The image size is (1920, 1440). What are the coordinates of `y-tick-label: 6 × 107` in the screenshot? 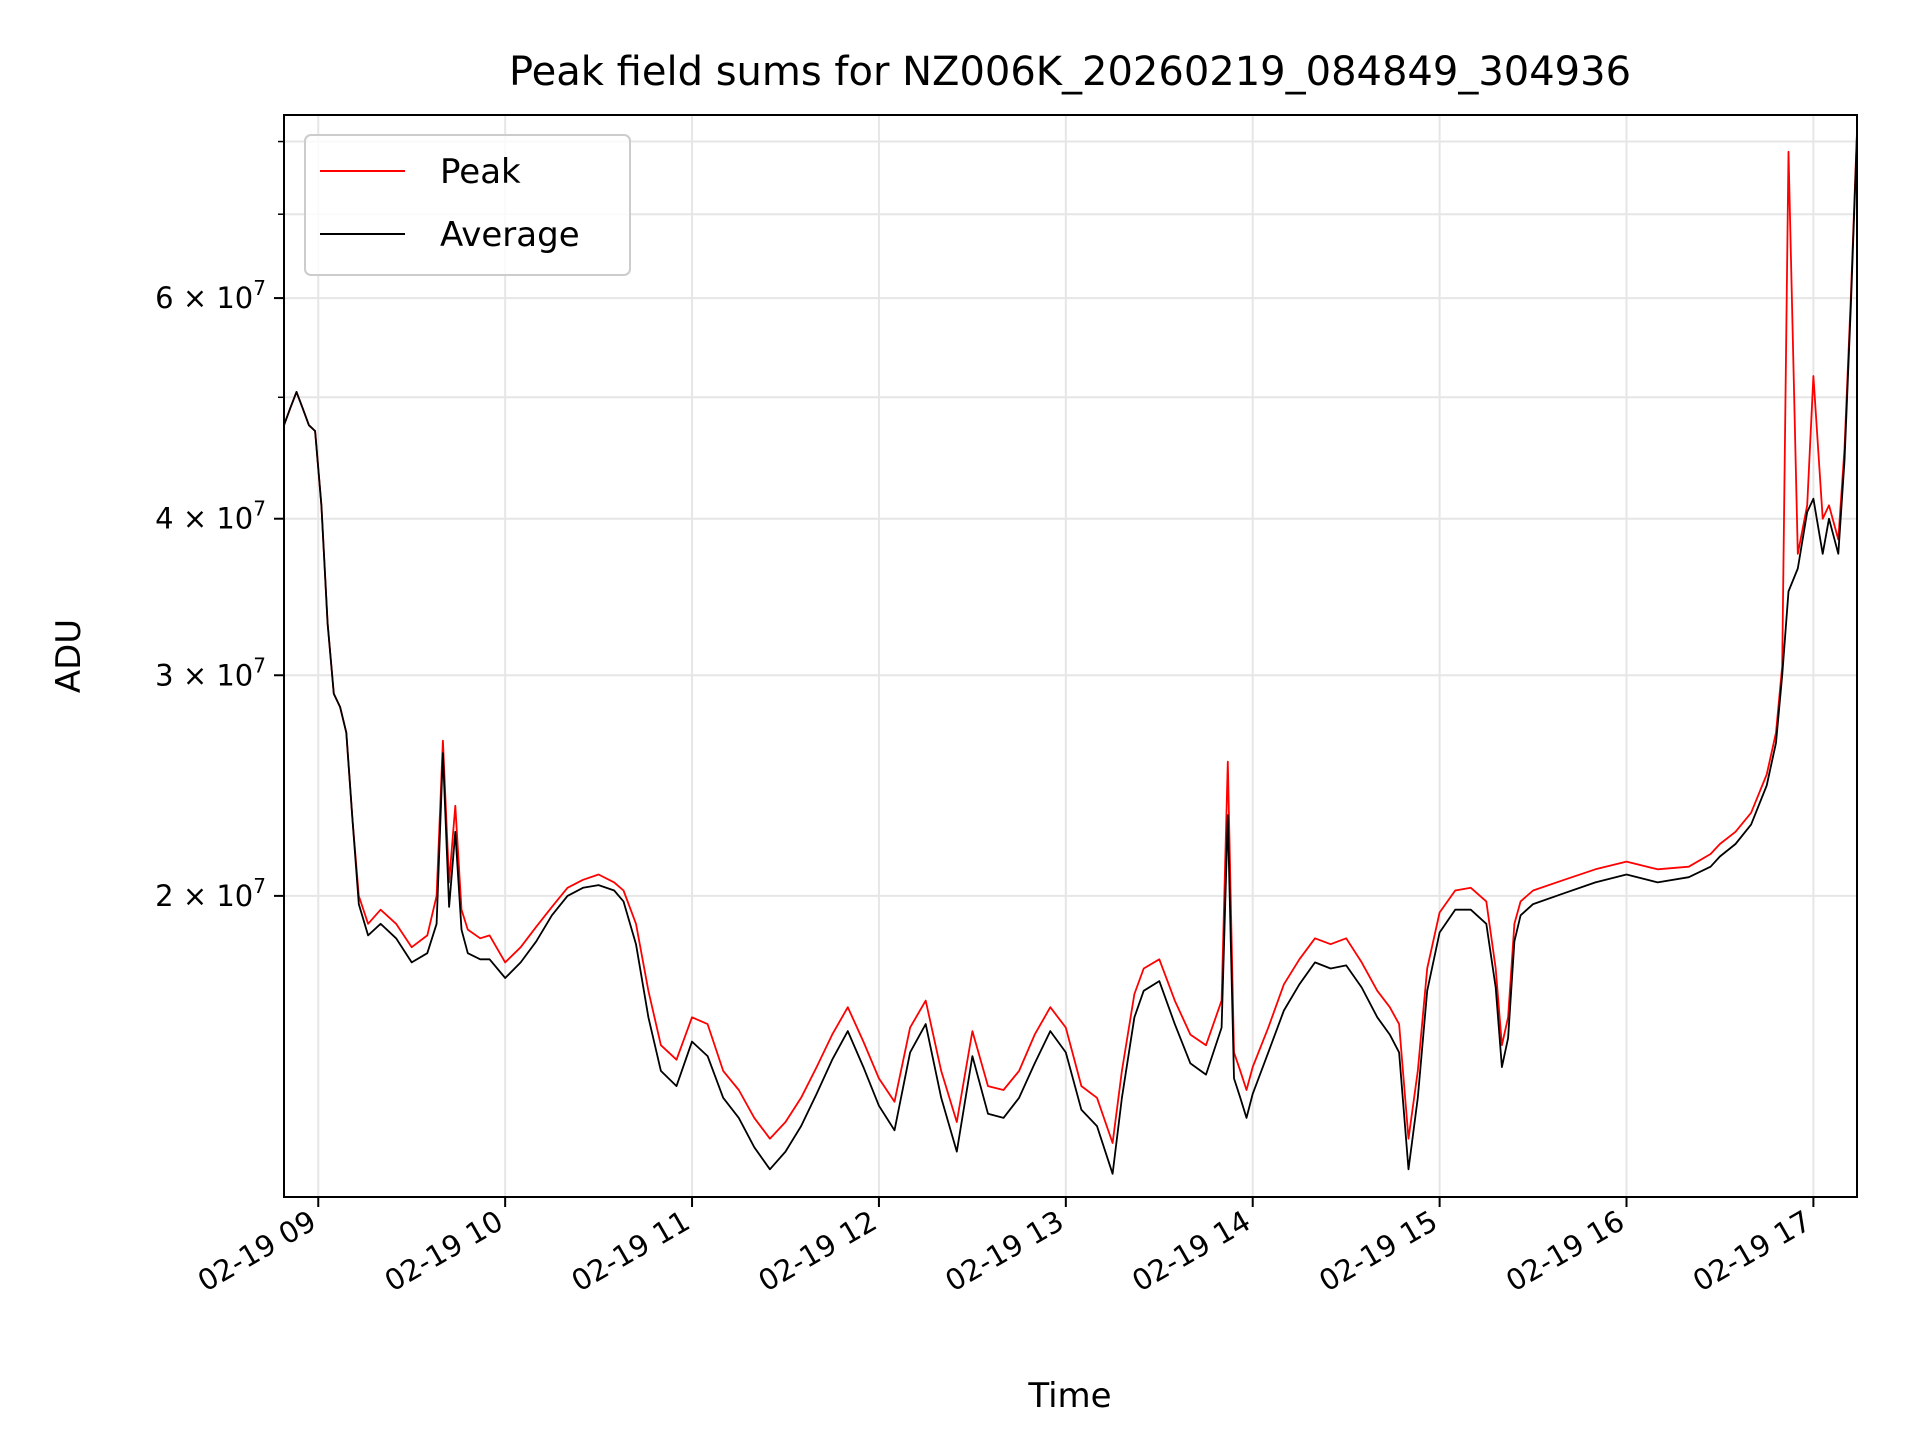 It's located at (210, 295).